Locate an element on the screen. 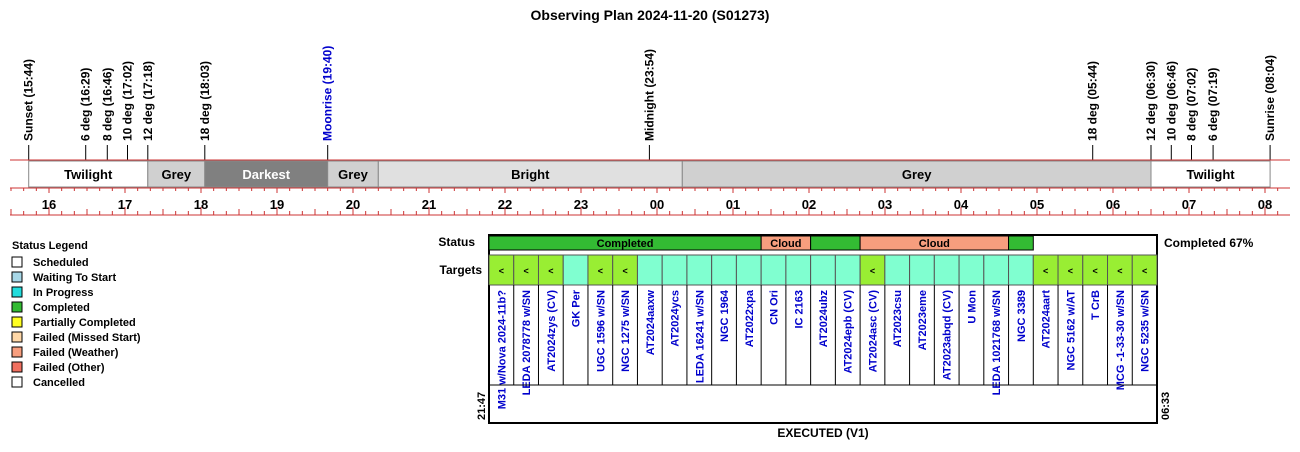  chart-title: Observing Plan 2024-11-20 (S01273) is located at coordinates (650, 15).